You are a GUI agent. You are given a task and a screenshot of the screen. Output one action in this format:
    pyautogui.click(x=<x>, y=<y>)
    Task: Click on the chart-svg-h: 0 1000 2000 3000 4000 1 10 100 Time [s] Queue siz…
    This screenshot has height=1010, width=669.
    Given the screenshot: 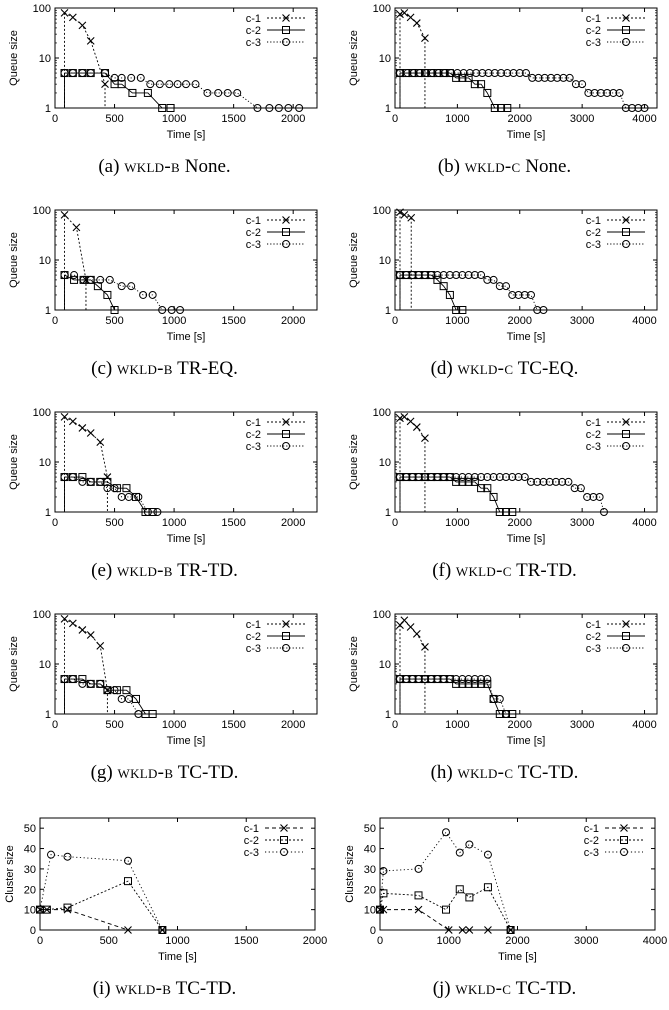 What is the action you would take?
    pyautogui.click(x=503, y=678)
    